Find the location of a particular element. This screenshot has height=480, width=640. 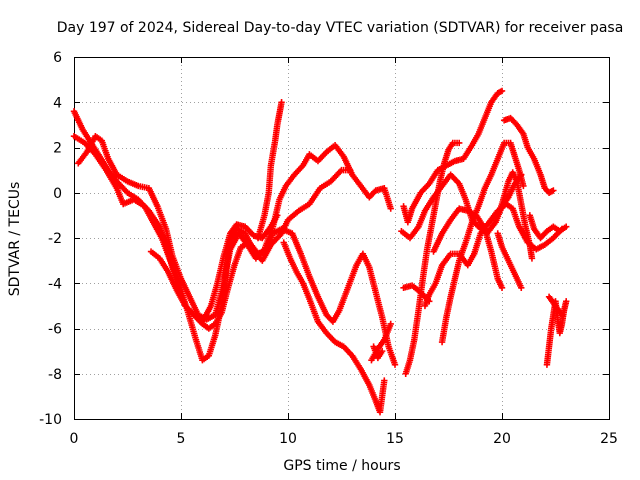

y-tick-label: 0 is located at coordinates (57, 194).